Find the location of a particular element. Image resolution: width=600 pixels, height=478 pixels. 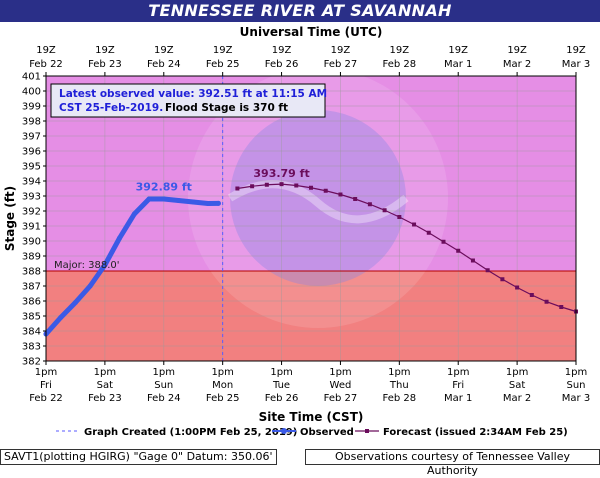

x-tick-label-date: Feb 24 is located at coordinates (164, 398).